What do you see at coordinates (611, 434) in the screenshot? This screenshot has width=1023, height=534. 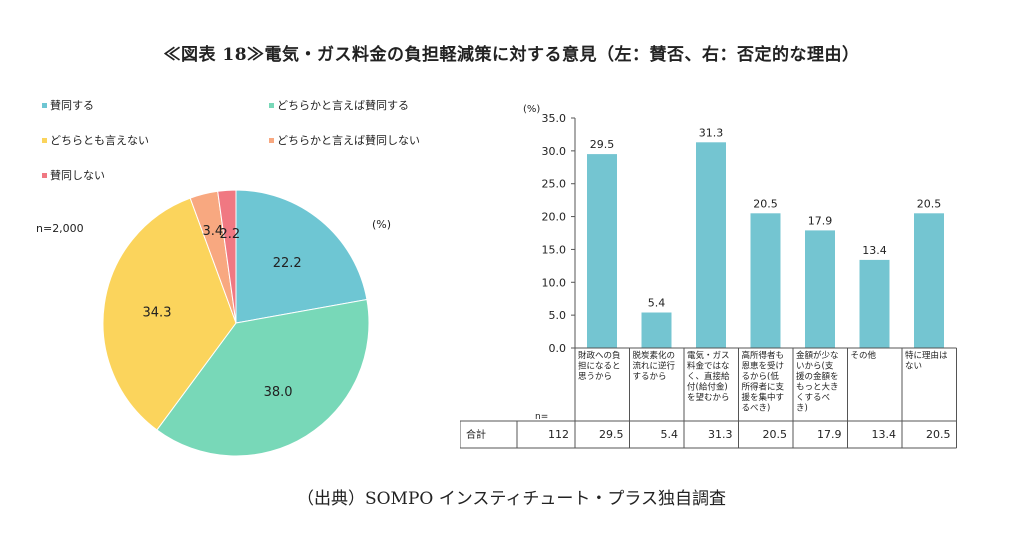 I see `table-value-1: 29.5` at bounding box center [611, 434].